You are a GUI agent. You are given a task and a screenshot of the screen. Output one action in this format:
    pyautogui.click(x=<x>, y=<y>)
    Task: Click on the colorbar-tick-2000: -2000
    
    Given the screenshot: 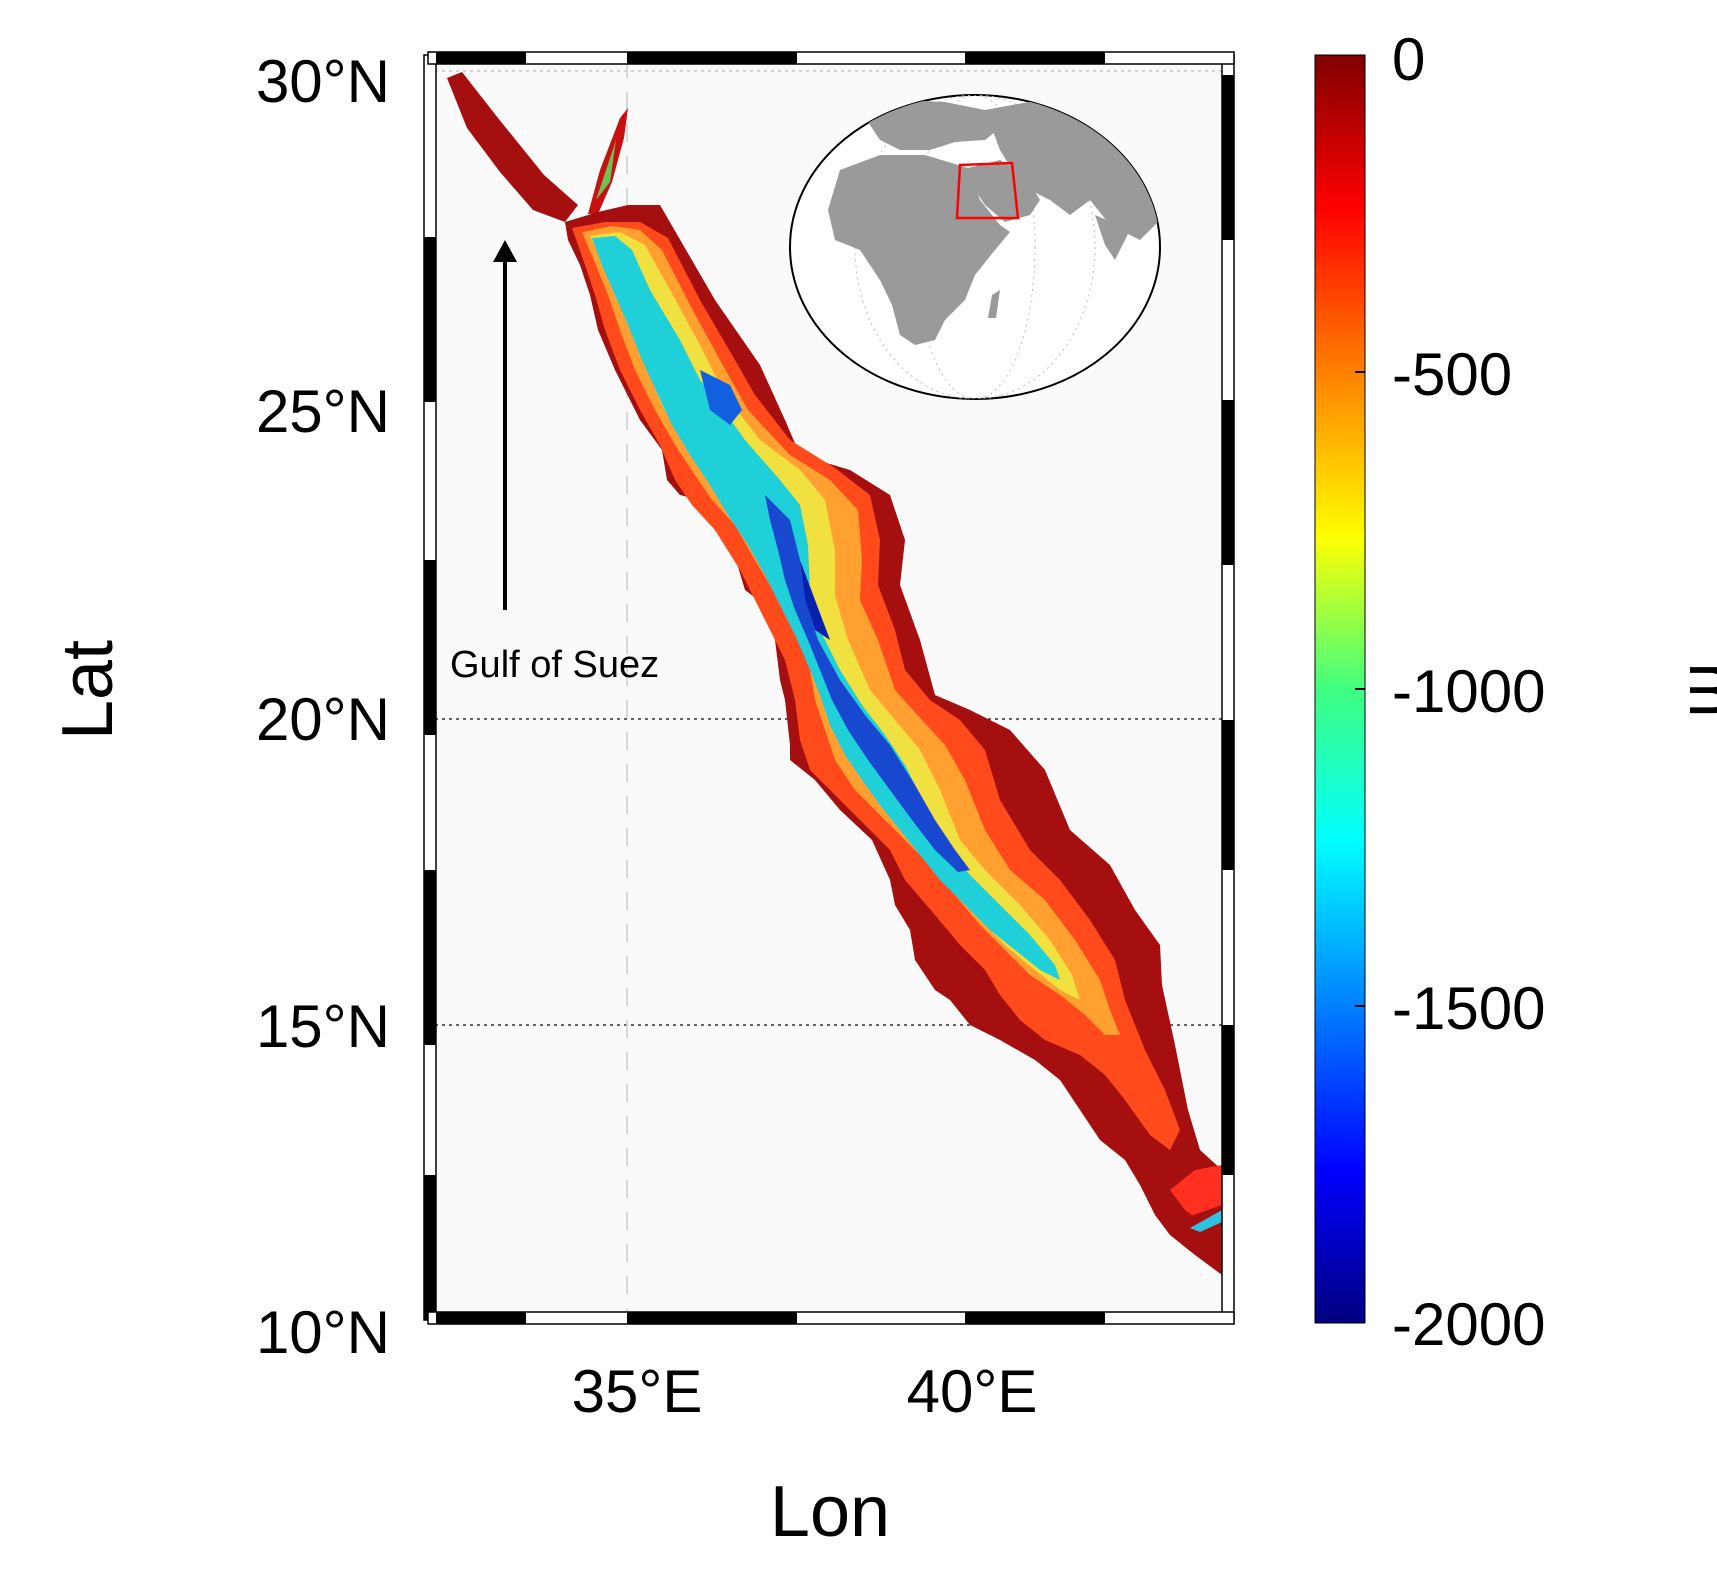 What is the action you would take?
    pyautogui.click(x=1468, y=1324)
    